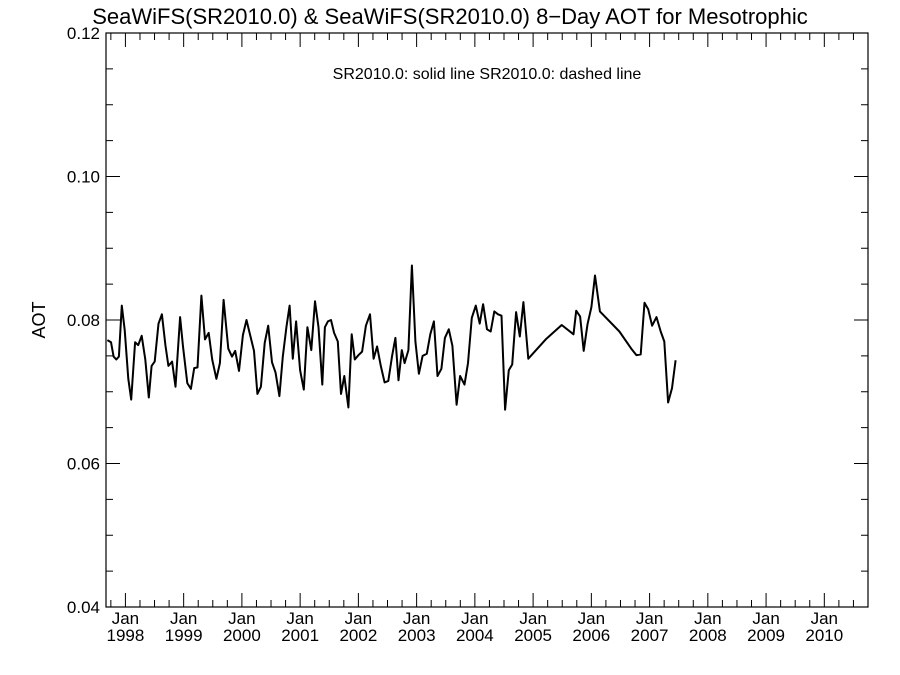 This screenshot has width=900, height=675. Describe the element at coordinates (533, 635) in the screenshot. I see `x-tick-year-label: 2005` at that location.